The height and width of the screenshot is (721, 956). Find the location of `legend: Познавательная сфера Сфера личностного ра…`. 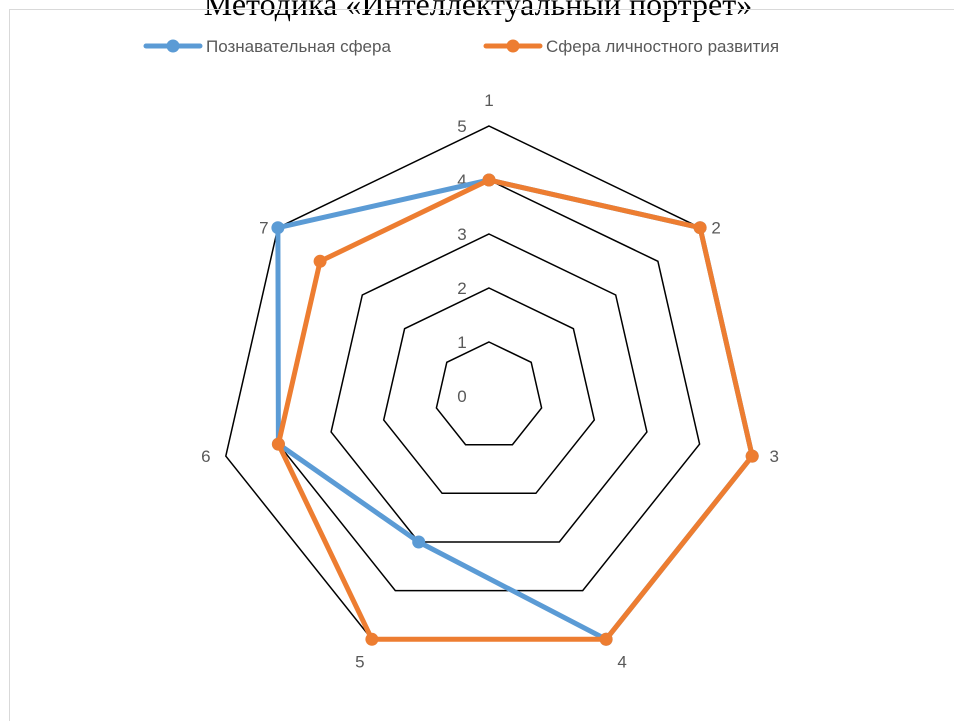

legend: Познавательная сфера Сфера личностного ра… is located at coordinates (461, 46).